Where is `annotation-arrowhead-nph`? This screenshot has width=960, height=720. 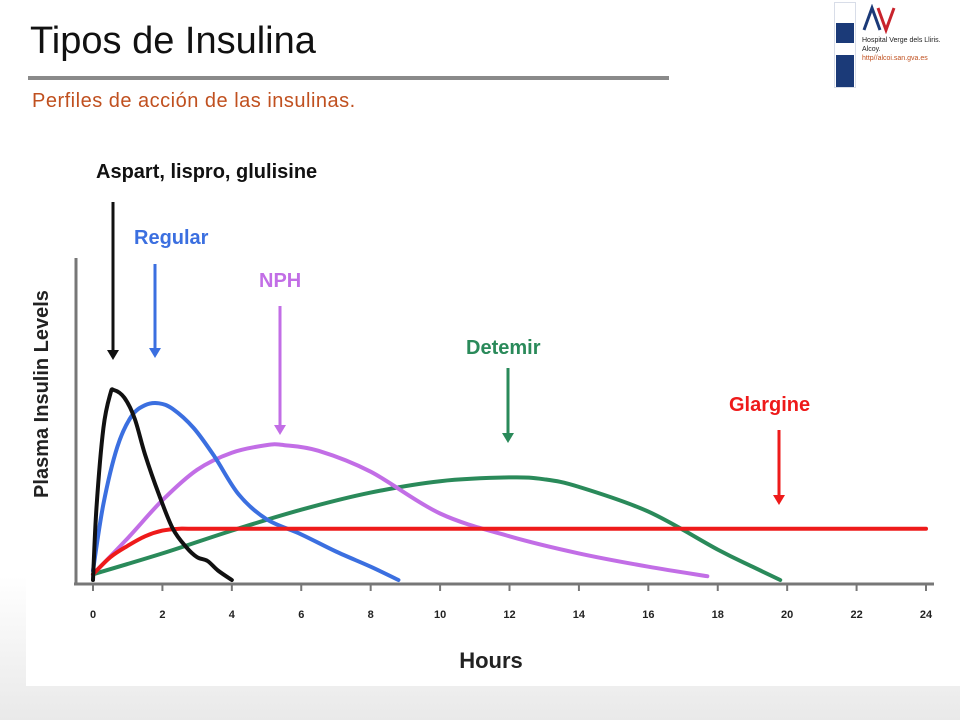
annotation-arrowhead-nph is located at coordinates (280, 430).